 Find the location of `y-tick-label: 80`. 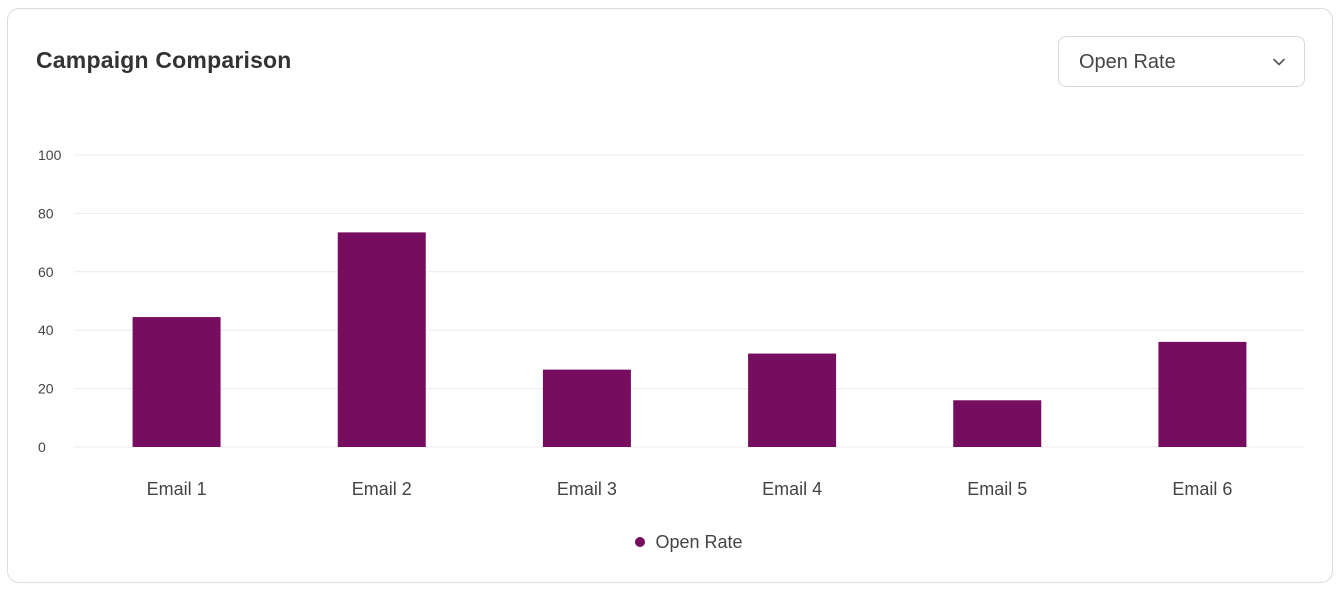

y-tick-label: 80 is located at coordinates (46, 213).